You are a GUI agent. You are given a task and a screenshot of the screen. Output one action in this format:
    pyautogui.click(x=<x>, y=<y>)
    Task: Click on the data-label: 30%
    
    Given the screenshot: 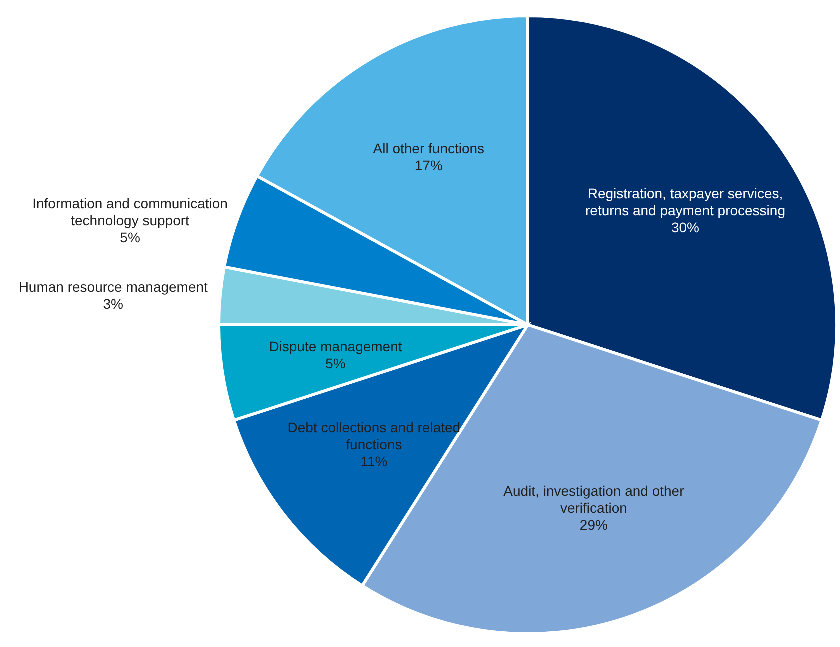 What is the action you would take?
    pyautogui.click(x=685, y=228)
    